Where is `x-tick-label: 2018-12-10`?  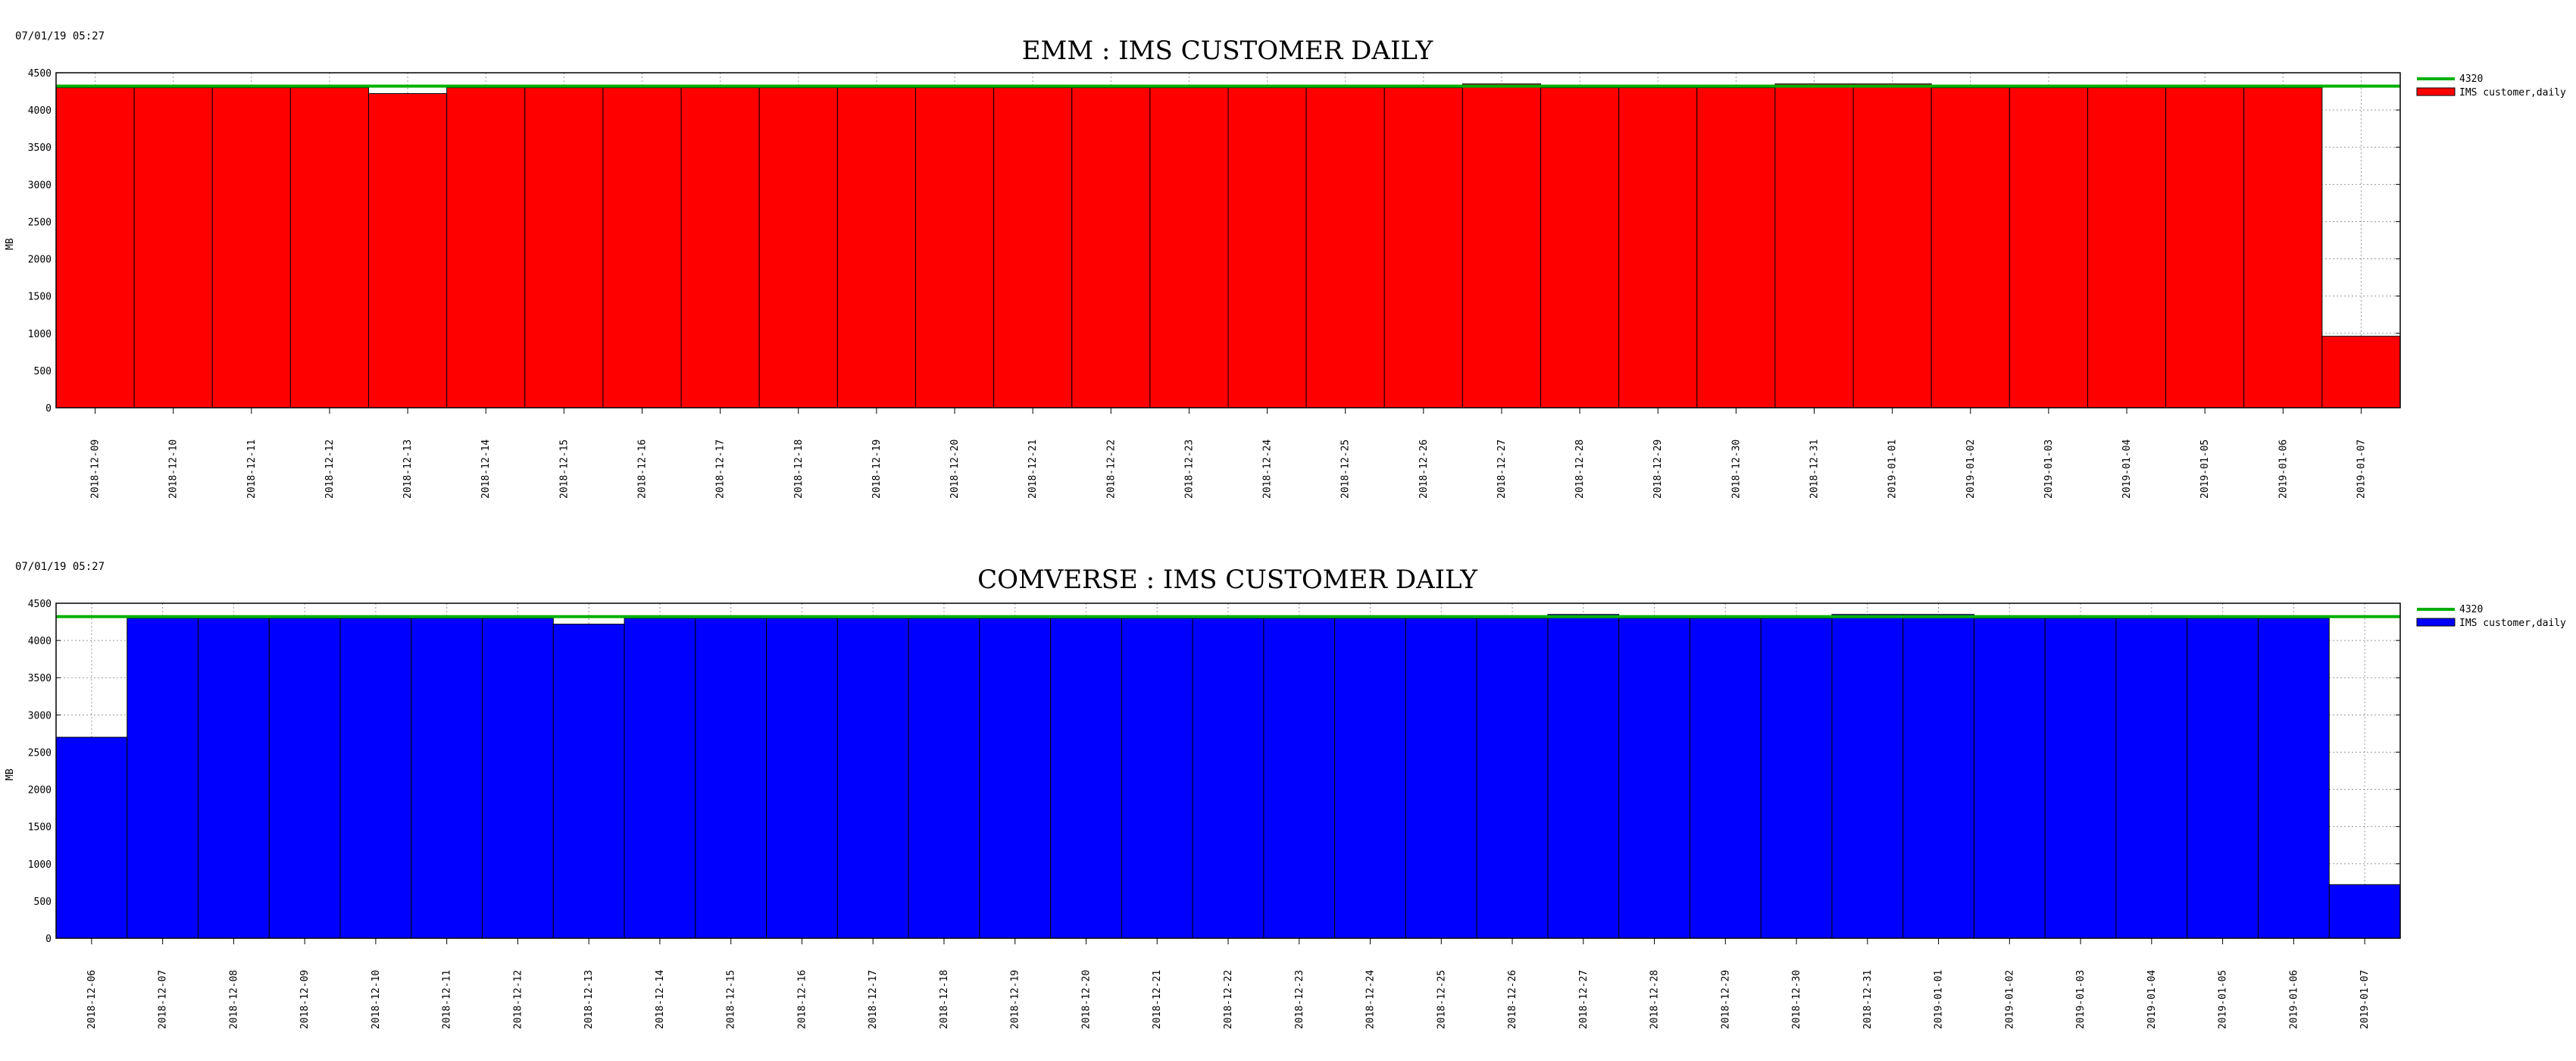
x-tick-label: 2018-12-10 is located at coordinates (376, 999).